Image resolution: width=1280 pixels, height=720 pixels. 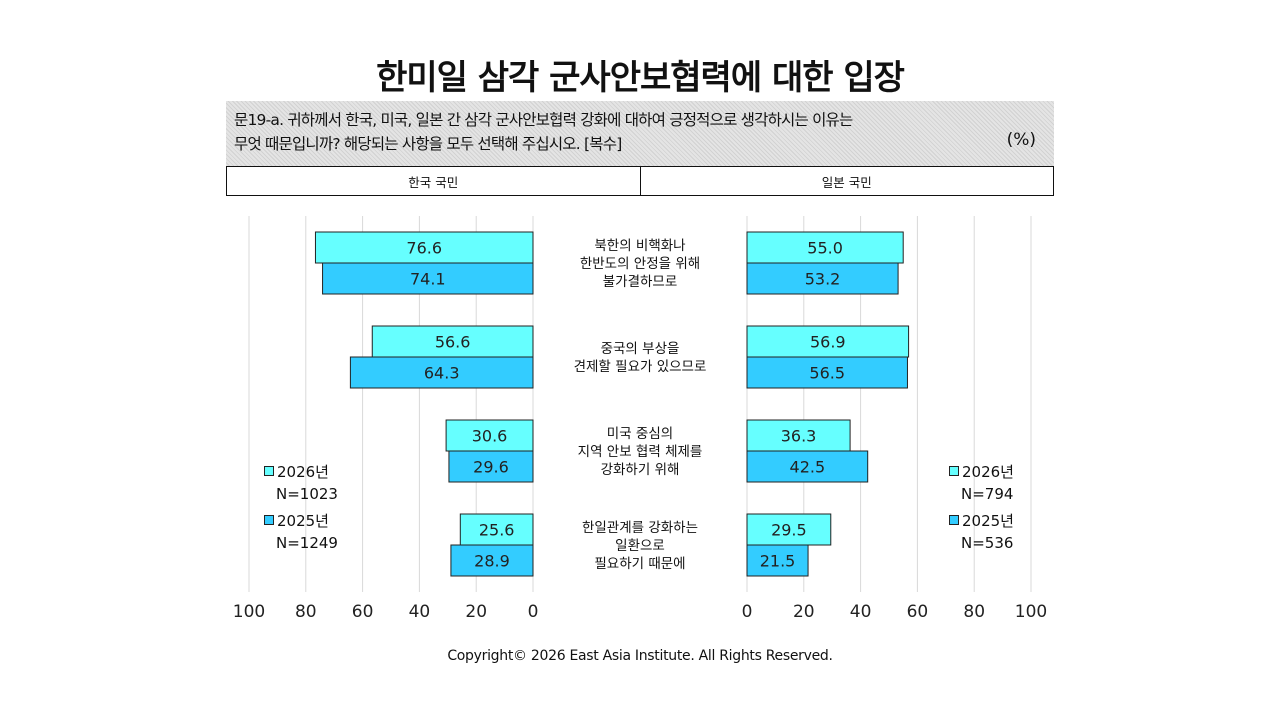 I want to click on data-label: 30.6, so click(x=490, y=436).